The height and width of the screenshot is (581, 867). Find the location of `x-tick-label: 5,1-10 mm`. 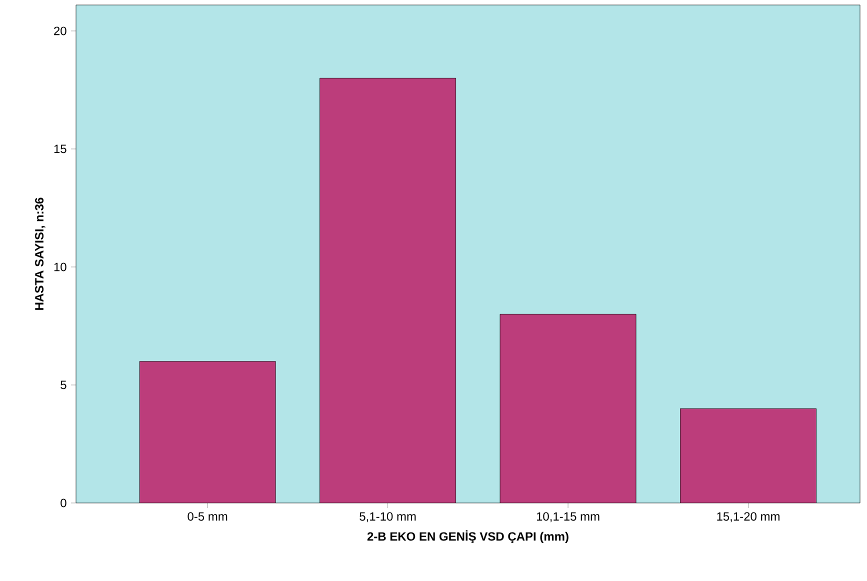

x-tick-label: 5,1-10 mm is located at coordinates (388, 517).